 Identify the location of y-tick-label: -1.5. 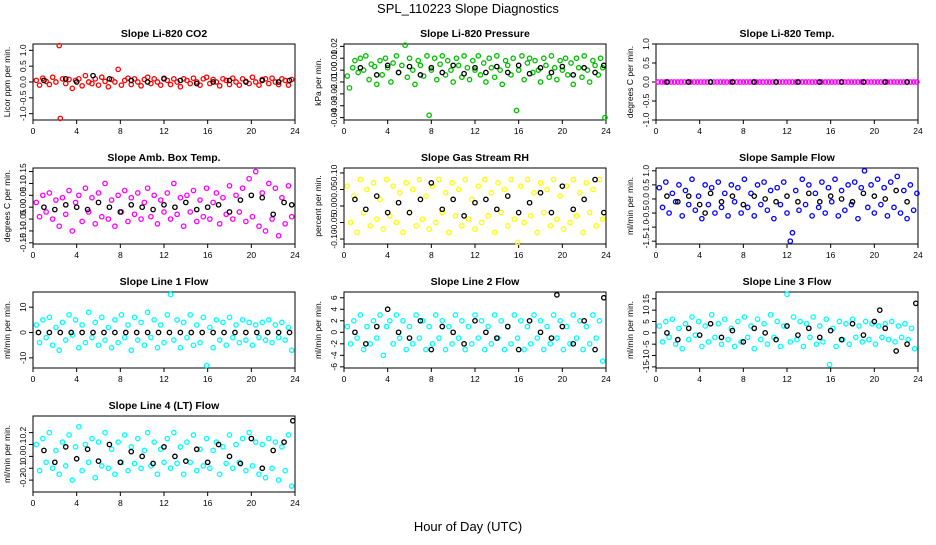
(646, 241).